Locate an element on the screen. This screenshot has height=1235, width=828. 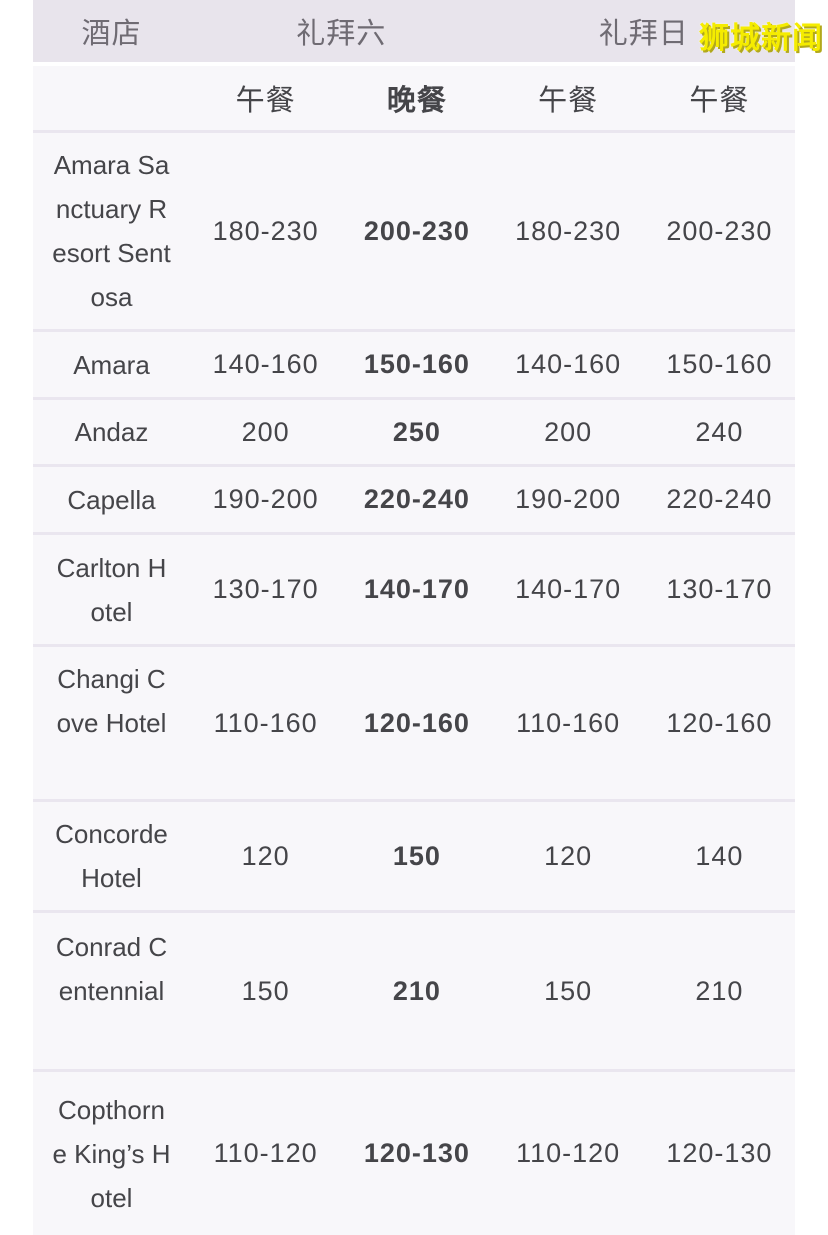
table-row: Amara 140-160 150-160 140-160 150-160 is located at coordinates (414, 363).